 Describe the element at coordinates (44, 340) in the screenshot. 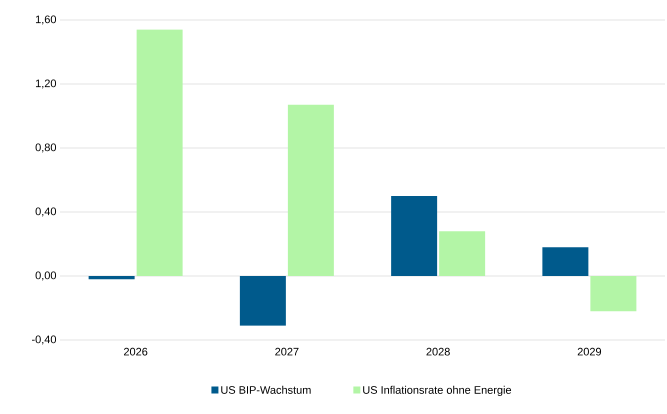

I see `y-tick-label: -0,40` at that location.